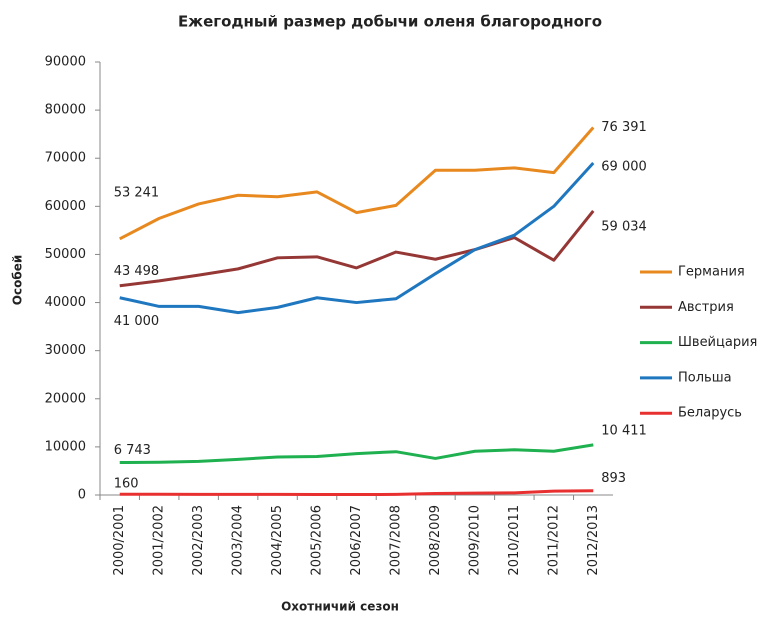 The image size is (777, 625). What do you see at coordinates (613, 478) in the screenshot?
I see `data-label: 893` at bounding box center [613, 478].